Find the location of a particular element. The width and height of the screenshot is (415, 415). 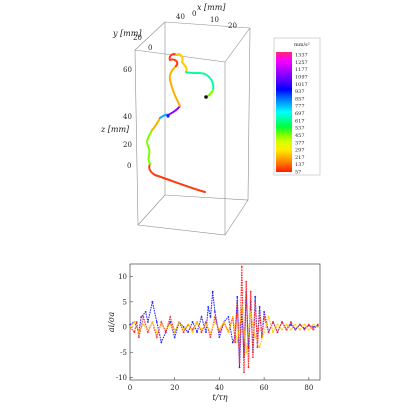

z-tick-label: 40 is located at coordinates (127, 117).